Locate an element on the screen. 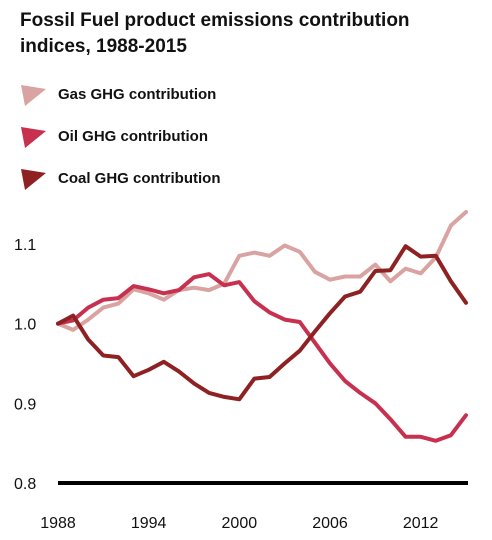  y-tick-label: 0.9 is located at coordinates (25, 404).